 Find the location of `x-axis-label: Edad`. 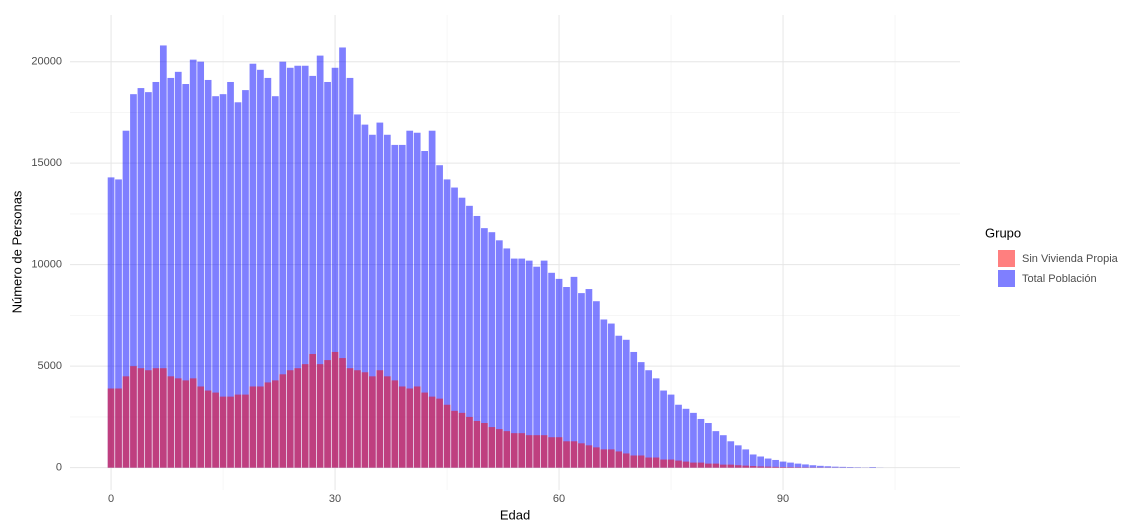

x-axis-label: Edad is located at coordinates (515, 514).